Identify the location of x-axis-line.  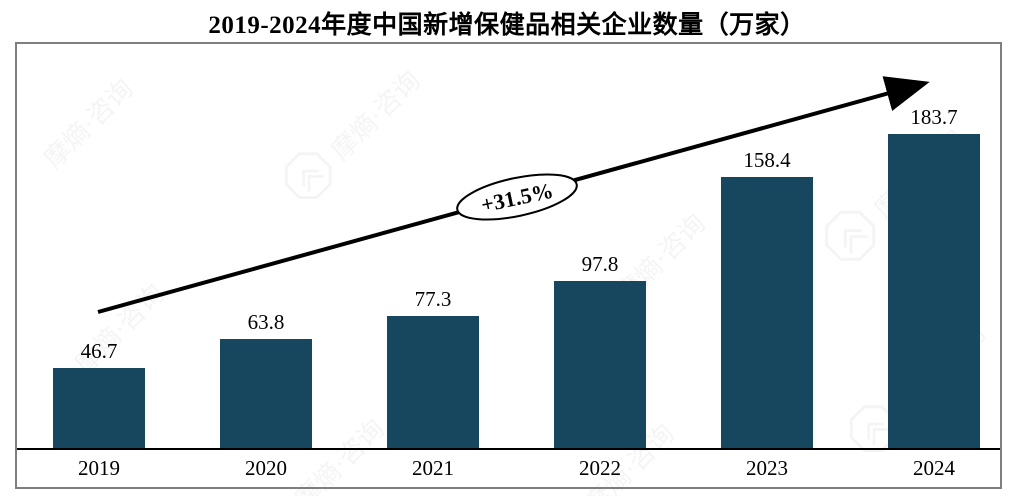
(508, 449).